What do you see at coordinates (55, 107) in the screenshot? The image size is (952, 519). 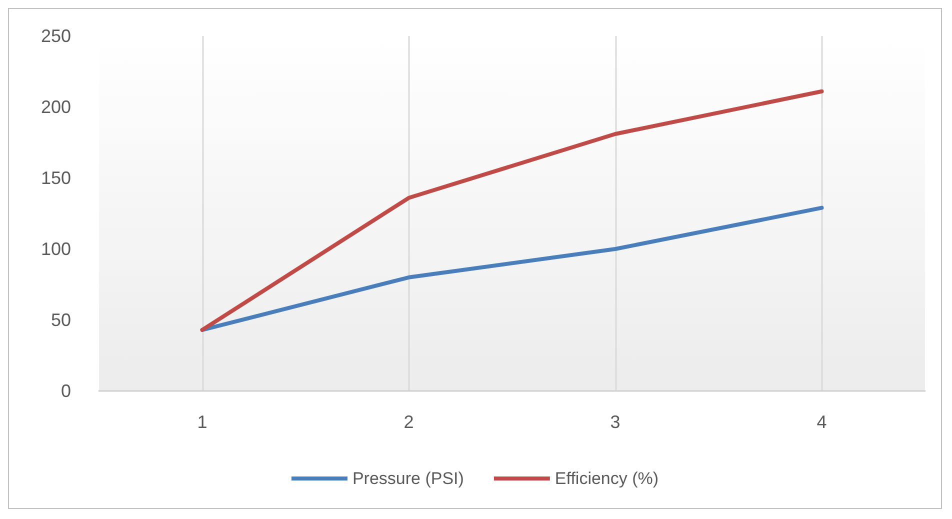 I see `y-tick-label: 200` at bounding box center [55, 107].